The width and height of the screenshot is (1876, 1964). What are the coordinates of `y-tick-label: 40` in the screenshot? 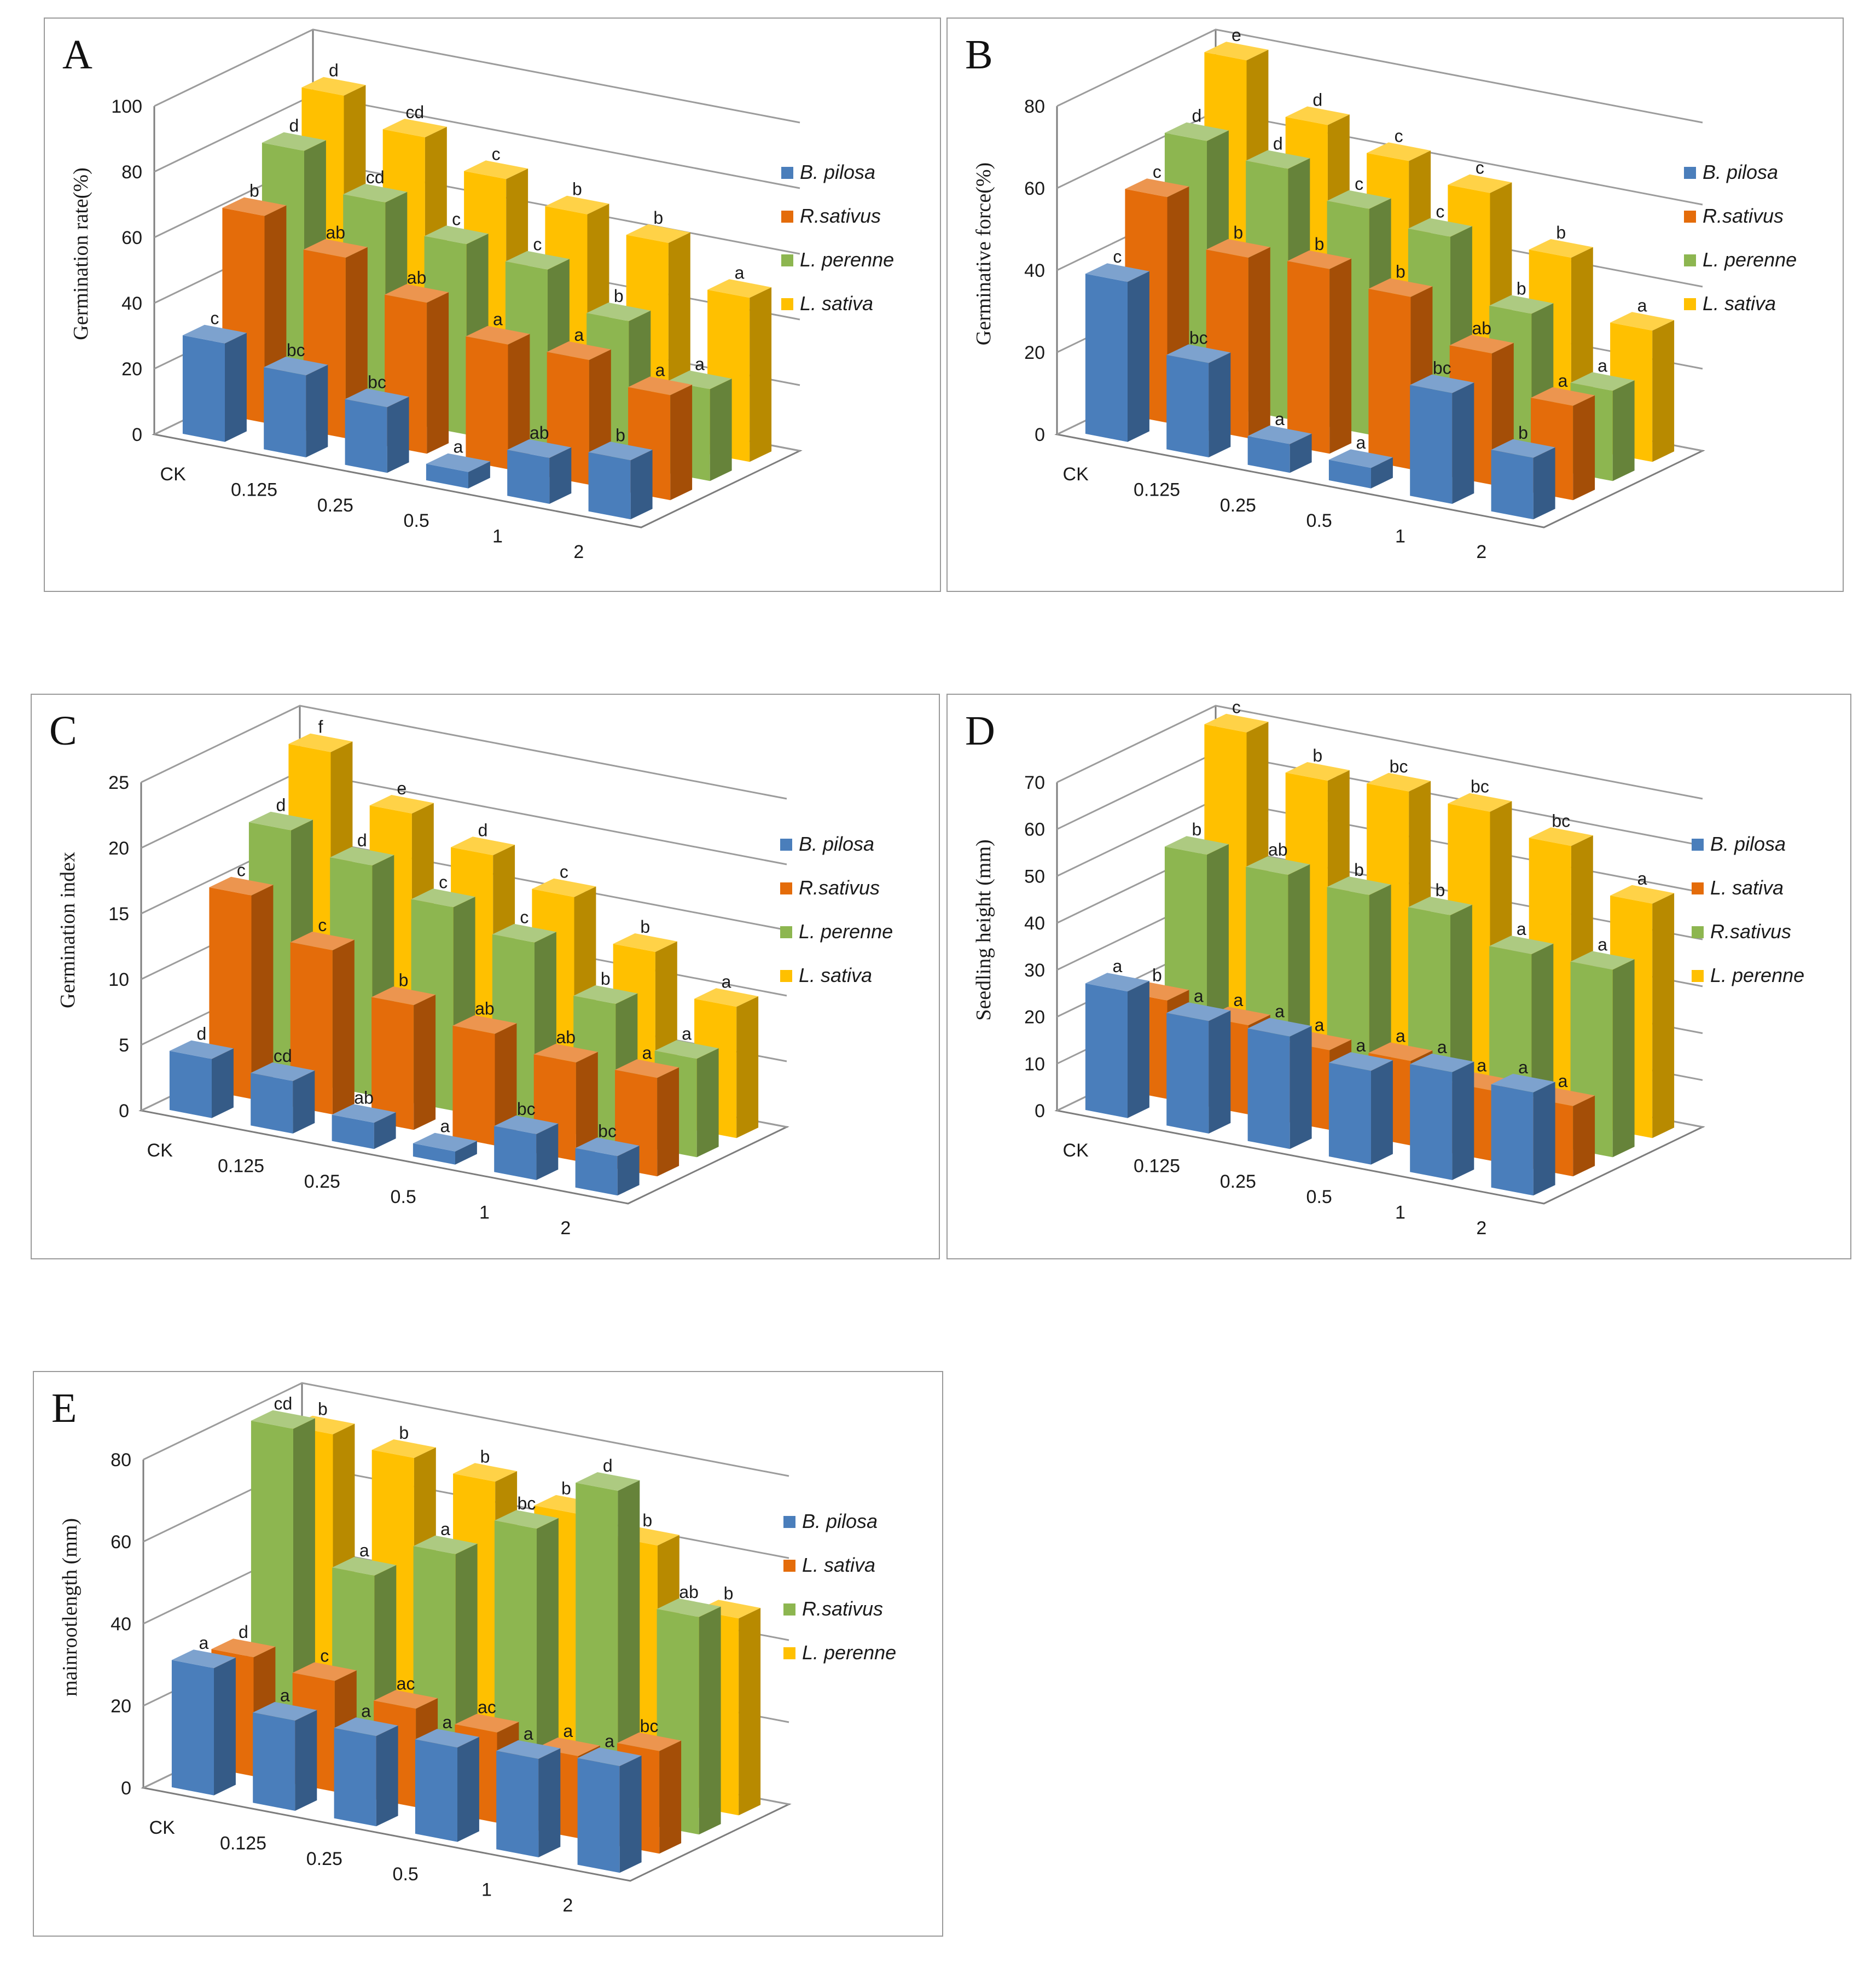 It's located at (1034, 923).